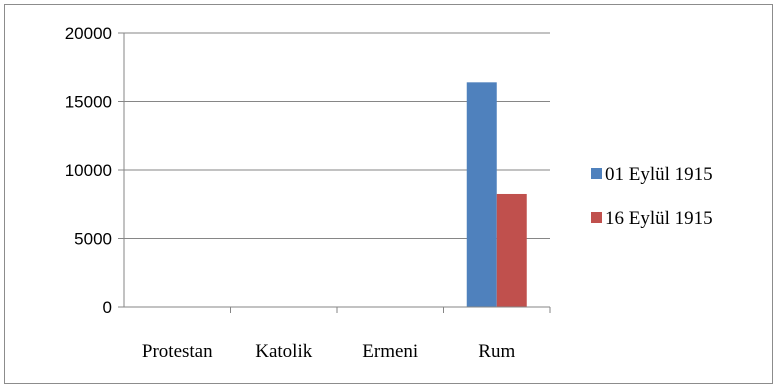 This screenshot has height=390, width=779. Describe the element at coordinates (88, 102) in the screenshot. I see `y-tick-label: 15000` at that location.